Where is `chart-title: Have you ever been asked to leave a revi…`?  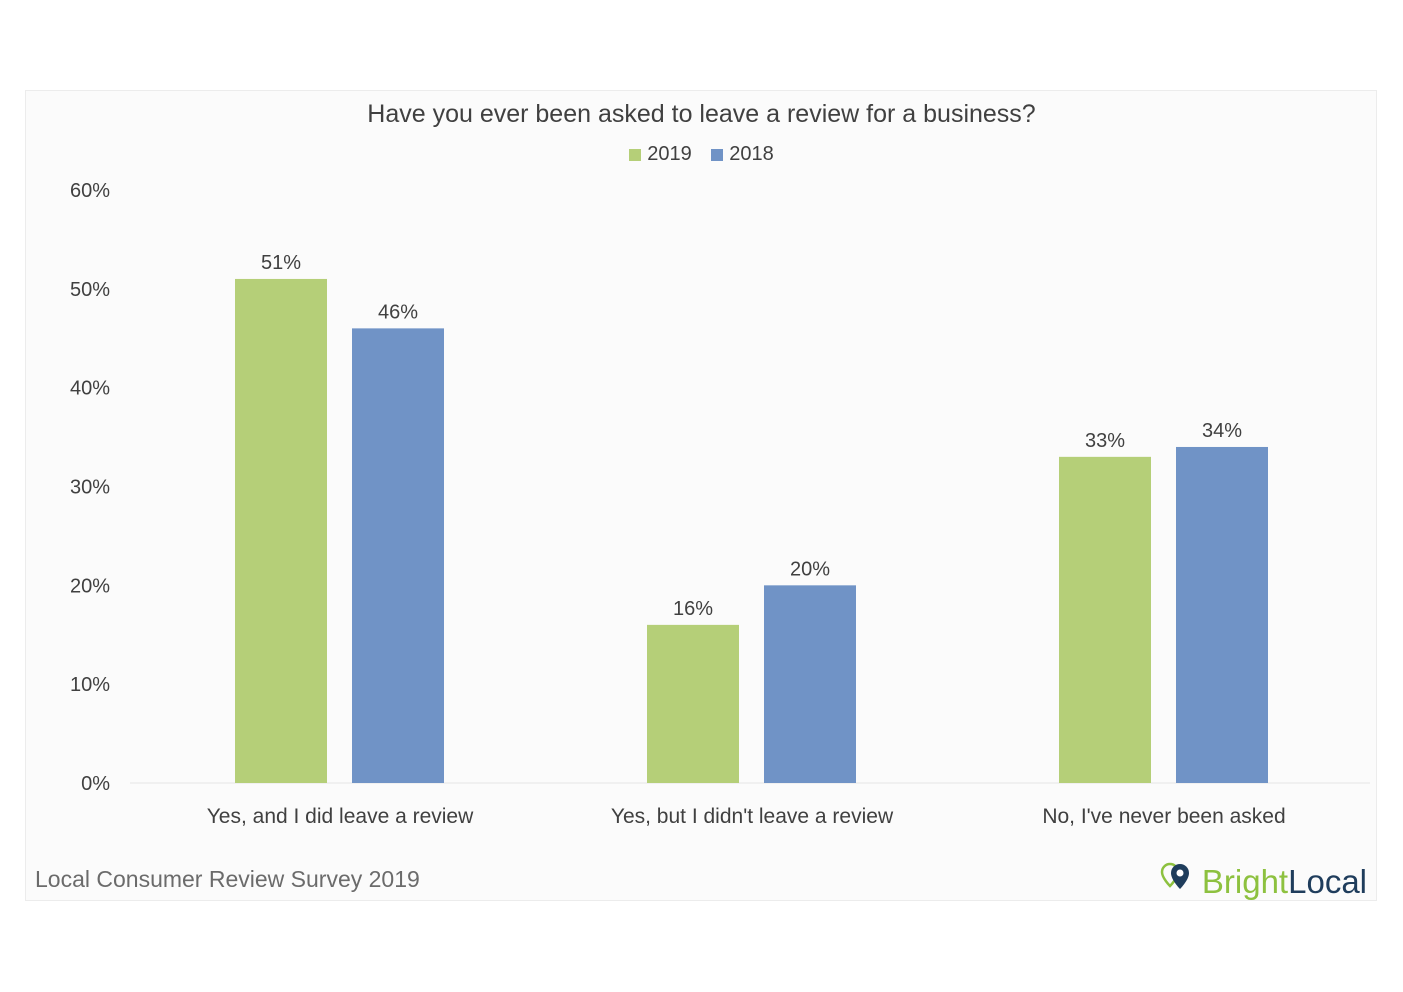
chart-title: Have you ever been asked to leave a revi… is located at coordinates (701, 114).